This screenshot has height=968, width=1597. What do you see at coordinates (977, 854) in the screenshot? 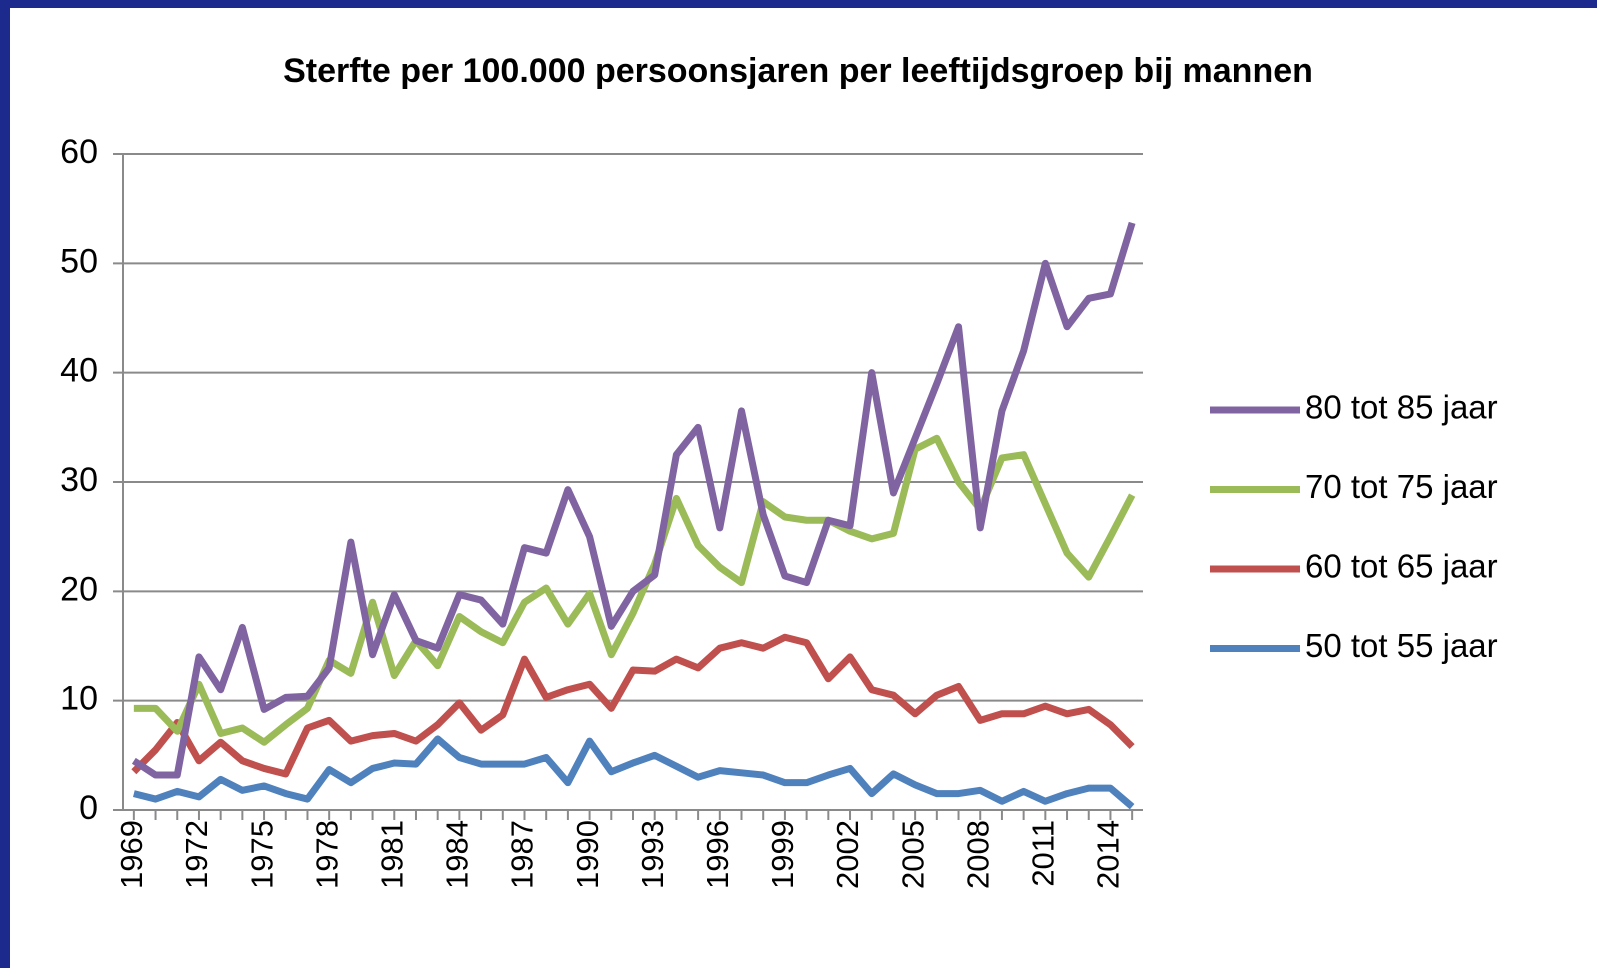
I see `x-tick-label: 2008` at bounding box center [977, 854].